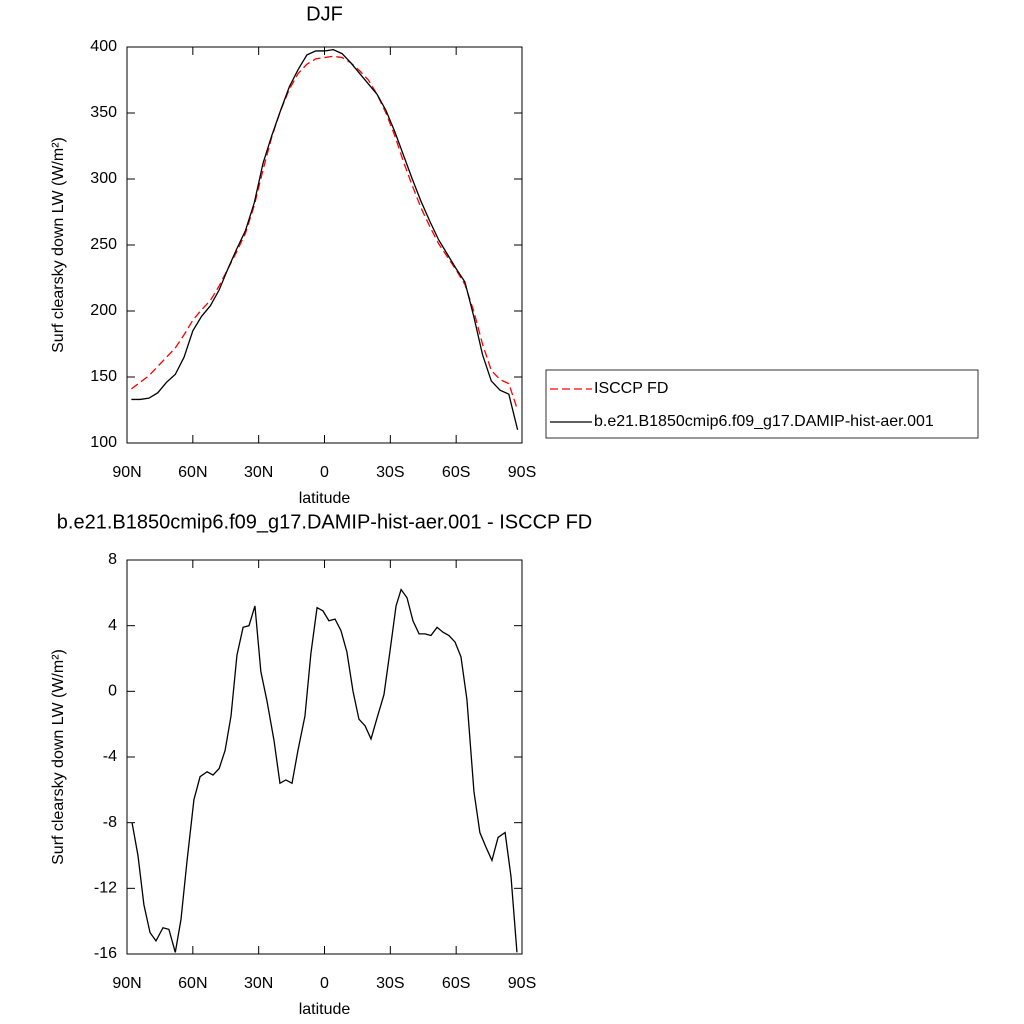  Describe the element at coordinates (112, 625) in the screenshot. I see `y-tick-label: 4` at that location.